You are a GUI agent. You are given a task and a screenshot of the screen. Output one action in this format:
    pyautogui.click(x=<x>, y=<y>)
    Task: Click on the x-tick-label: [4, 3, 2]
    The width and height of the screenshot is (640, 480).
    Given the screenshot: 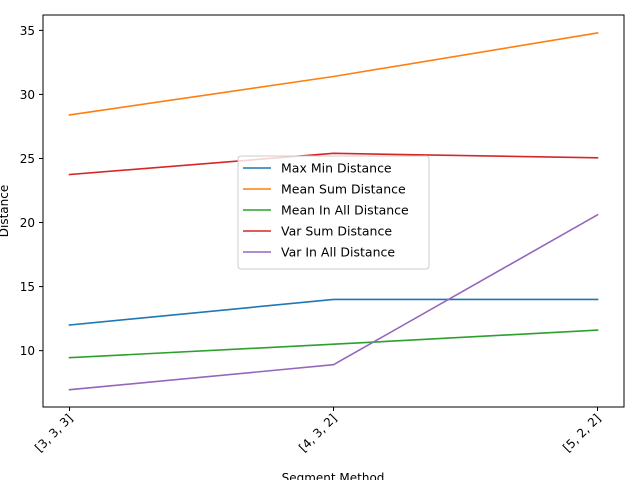 What is the action you would take?
    pyautogui.click(x=318, y=433)
    